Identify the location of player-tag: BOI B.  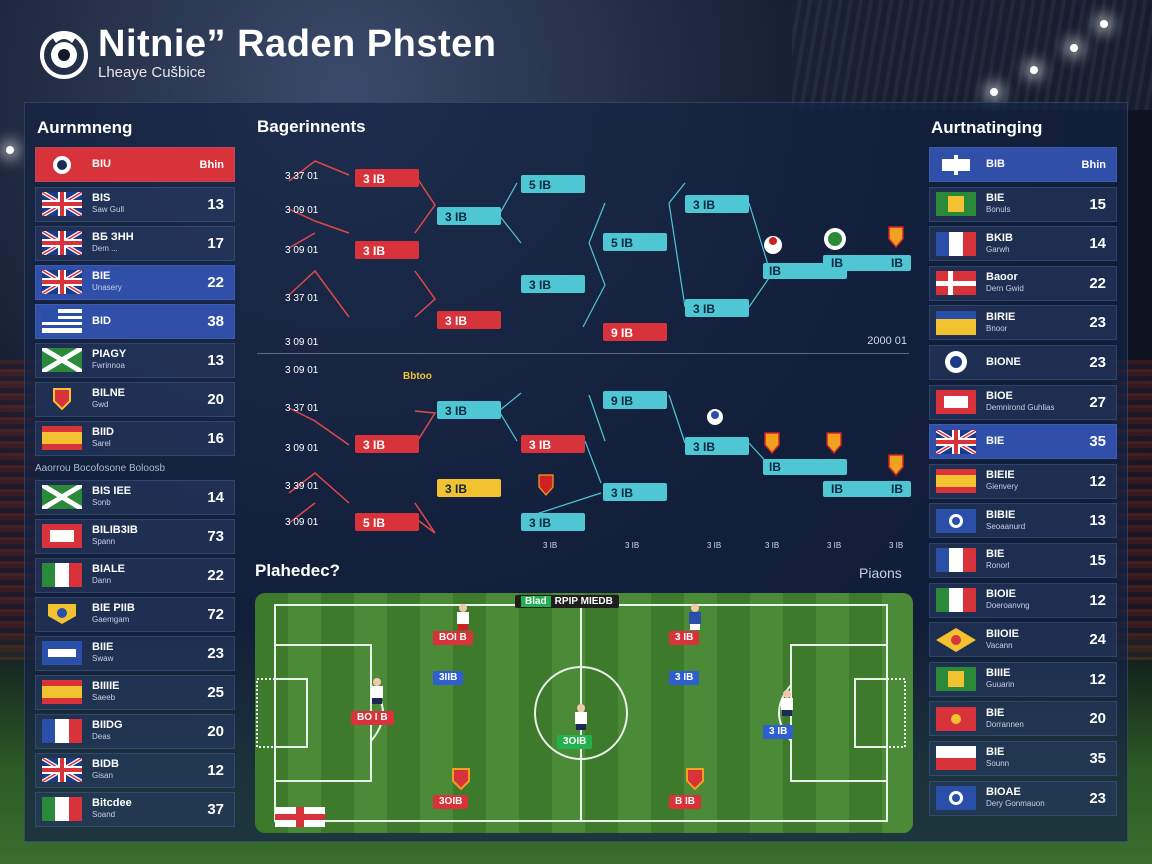
(453, 638).